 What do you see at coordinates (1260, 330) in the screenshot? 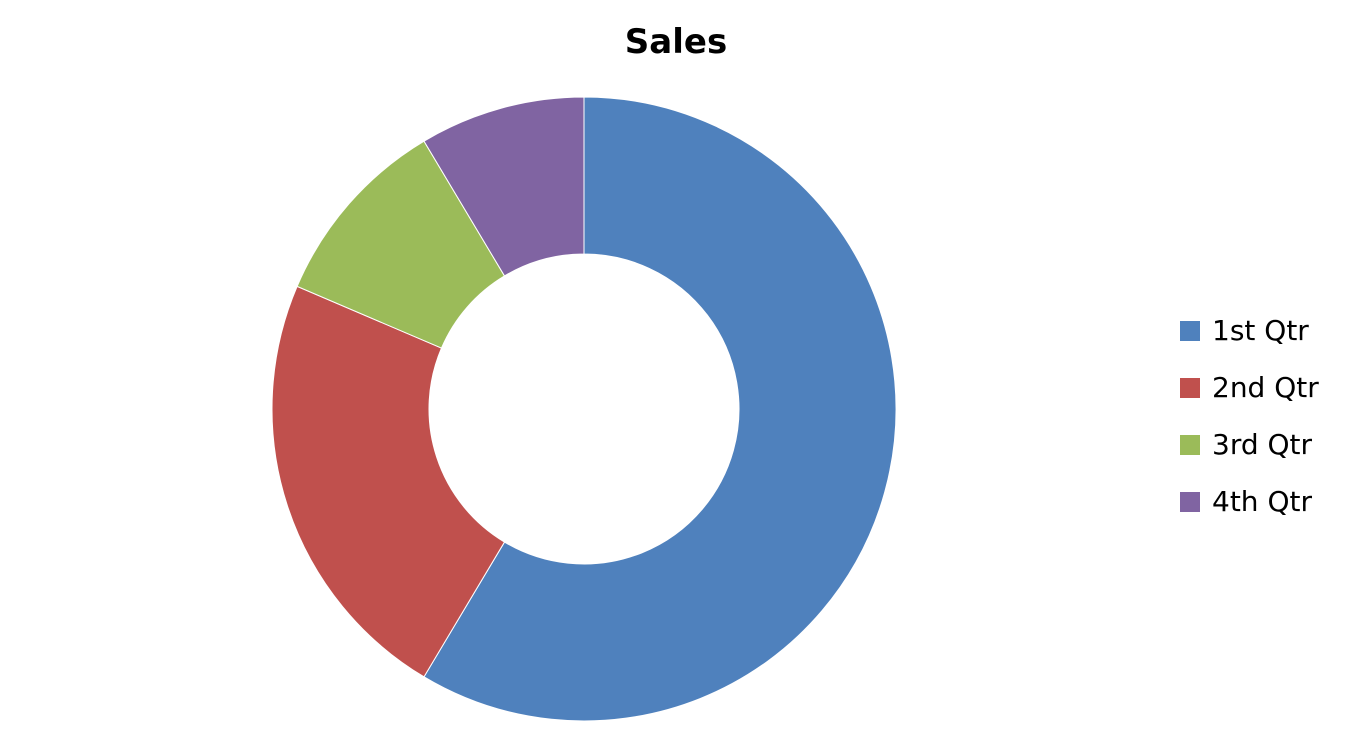
I see `legend-label: 1st Qtr` at bounding box center [1260, 330].